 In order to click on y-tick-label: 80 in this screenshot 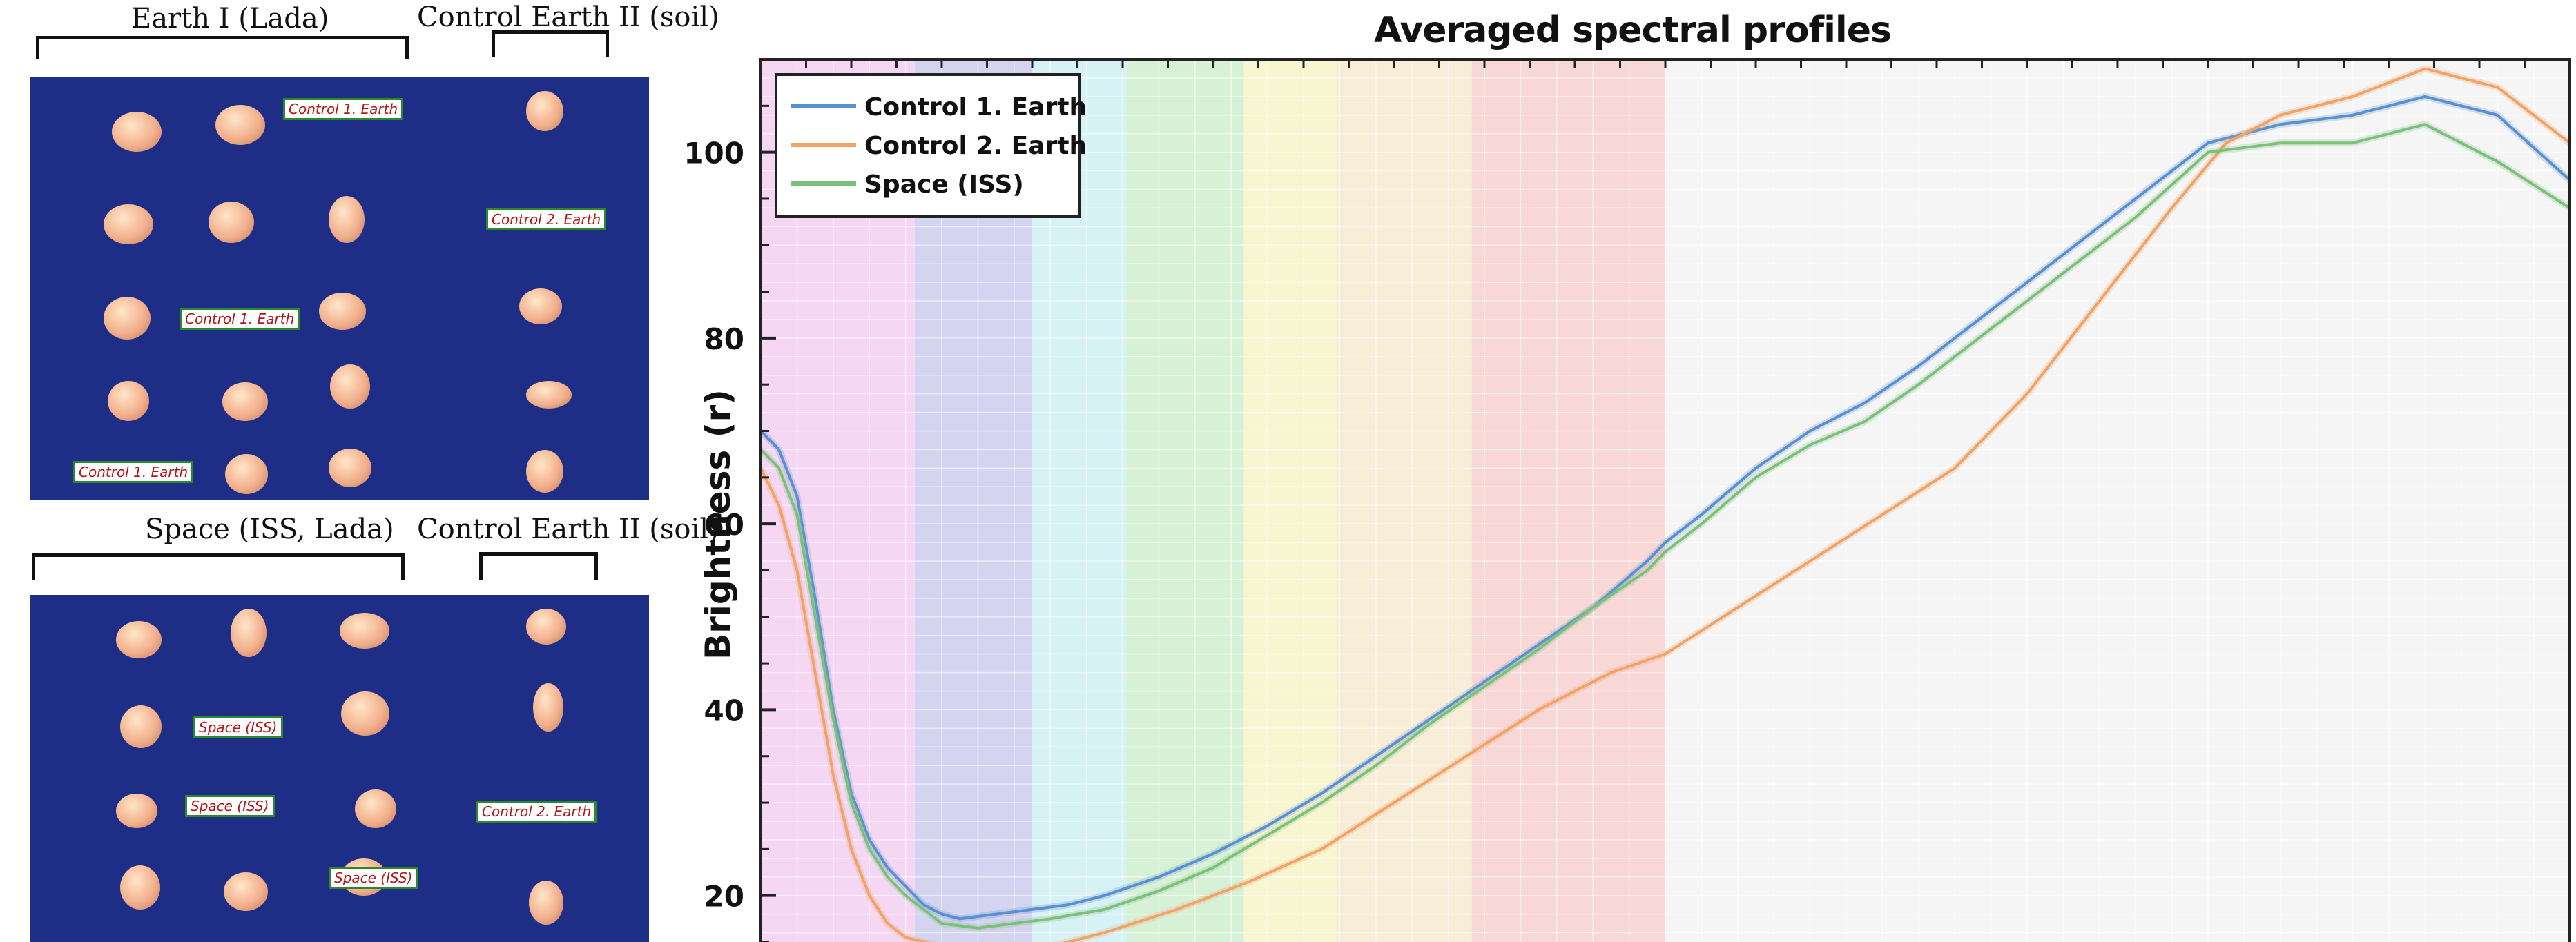, I will do `click(724, 339)`.